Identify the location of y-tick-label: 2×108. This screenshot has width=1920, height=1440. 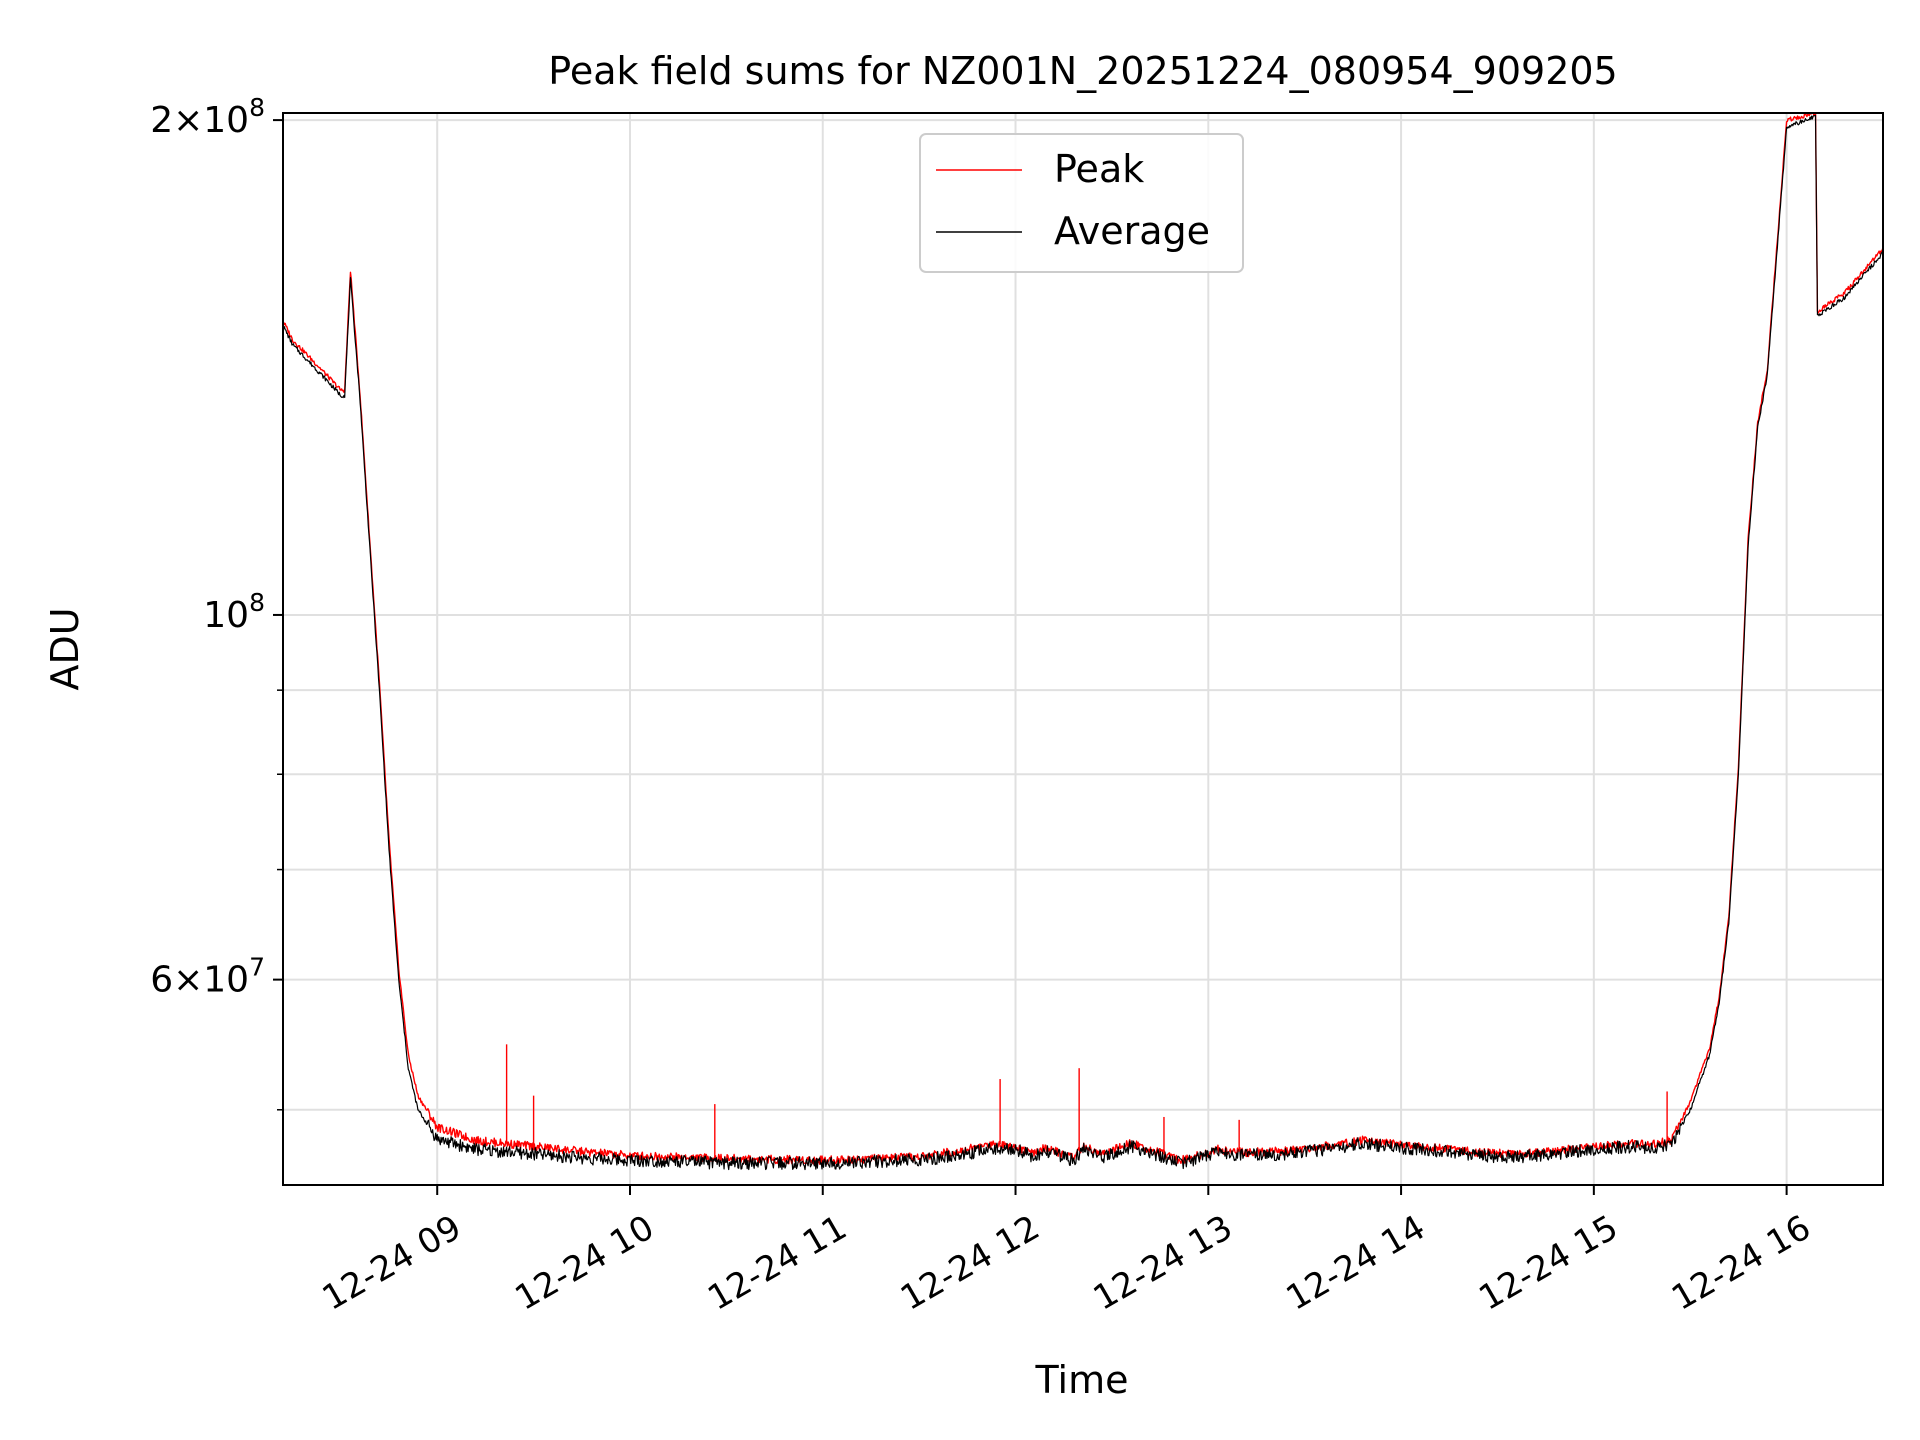
(207, 117).